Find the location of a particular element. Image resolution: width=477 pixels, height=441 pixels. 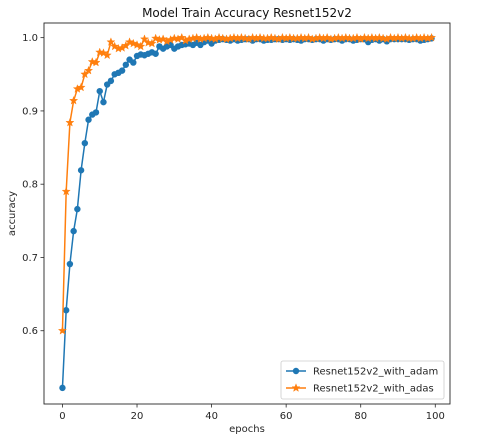

y-tick-label: 0.7 is located at coordinates (30, 258).